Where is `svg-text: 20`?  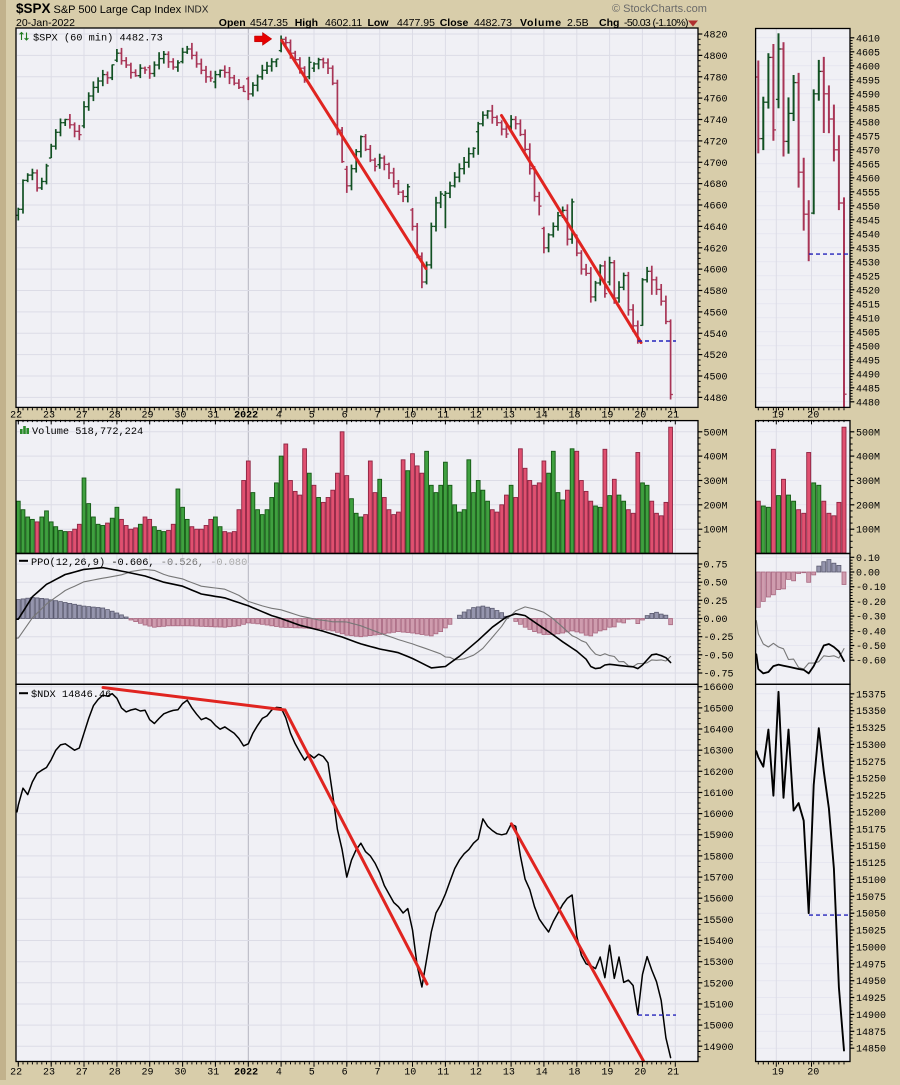 svg-text: 20 is located at coordinates (640, 415).